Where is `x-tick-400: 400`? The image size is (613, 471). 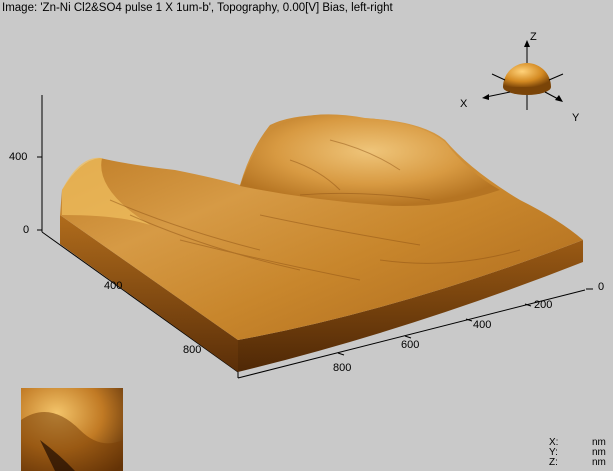
x-tick-400: 400 is located at coordinates (113, 286).